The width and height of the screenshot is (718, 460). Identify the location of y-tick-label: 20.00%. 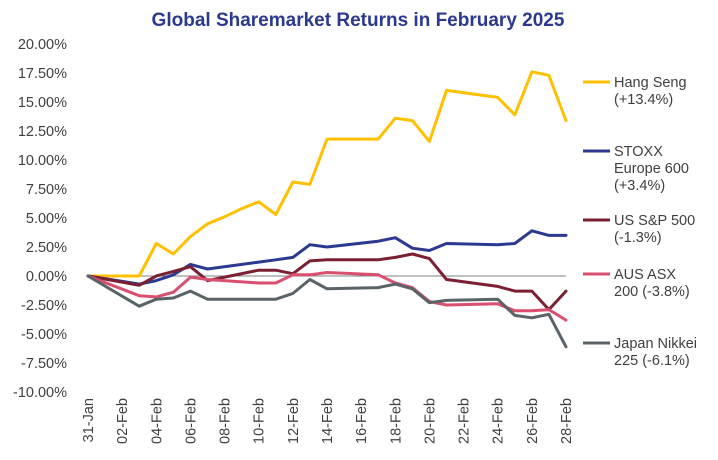
(42, 45).